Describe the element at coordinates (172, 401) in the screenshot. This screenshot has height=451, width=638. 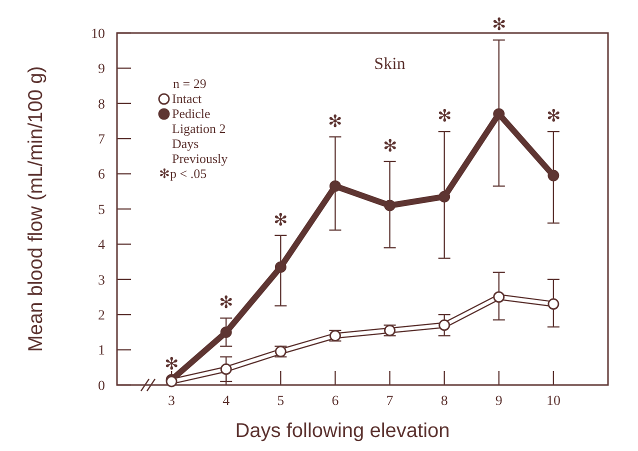
I see `x-tick-label: 3` at that location.